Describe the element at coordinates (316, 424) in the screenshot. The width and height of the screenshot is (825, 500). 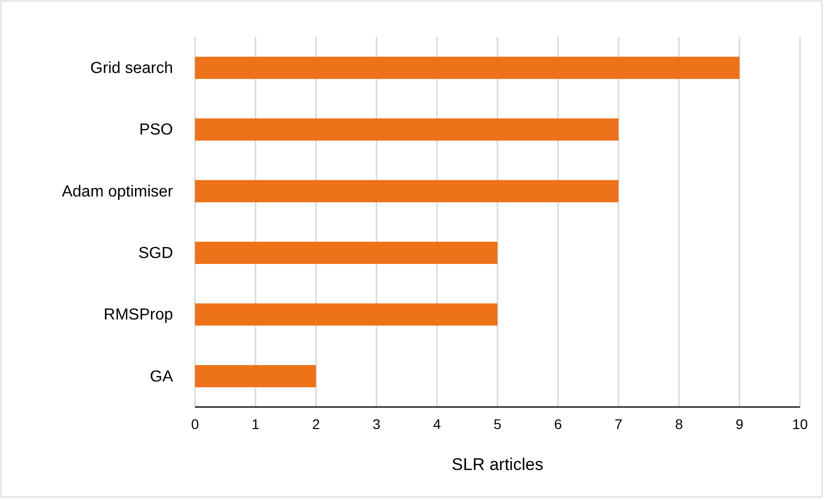
I see `x-tick-label: 2` at that location.